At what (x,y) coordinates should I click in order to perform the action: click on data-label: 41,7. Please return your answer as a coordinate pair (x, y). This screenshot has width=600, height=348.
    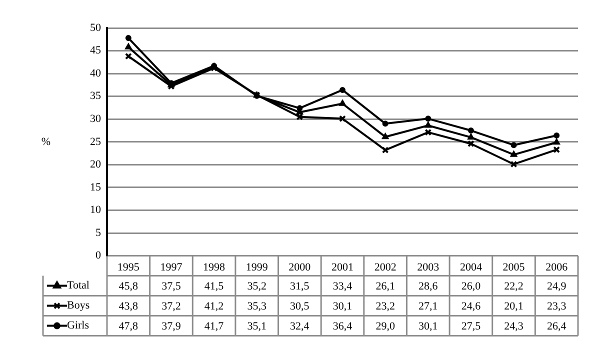
    Looking at the image, I should click on (214, 326).